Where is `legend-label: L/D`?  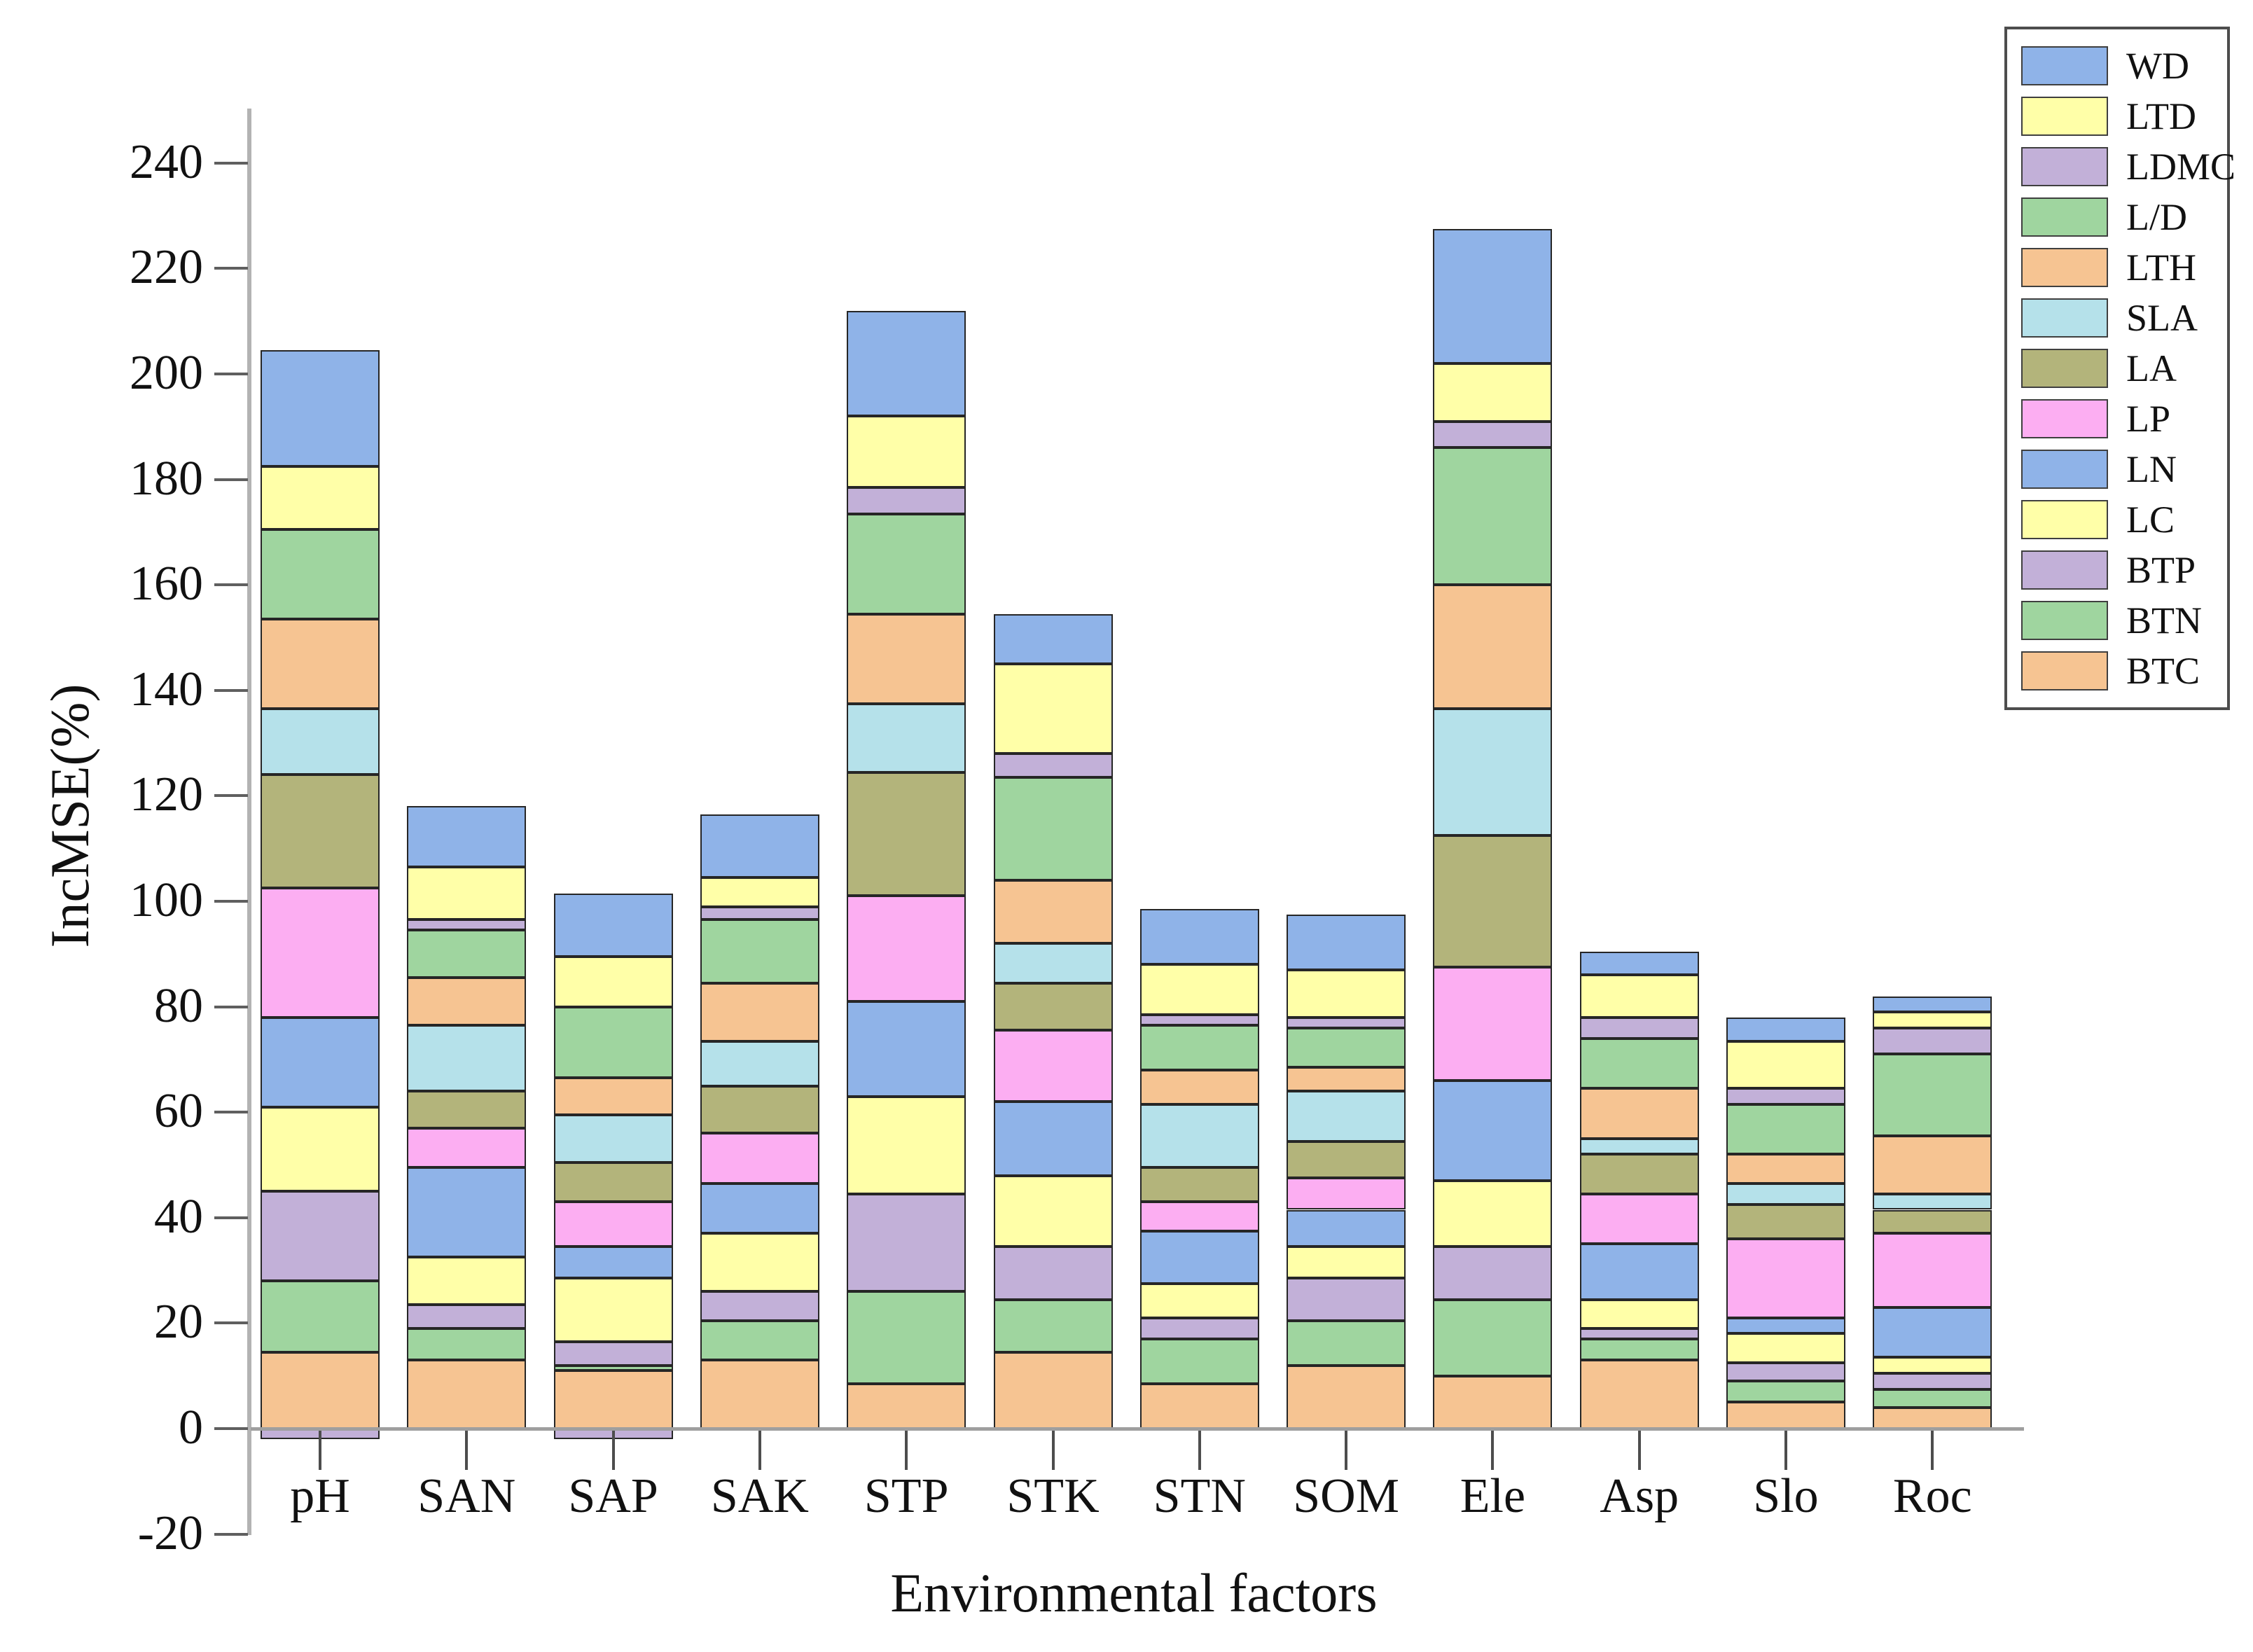
legend-label: L/D is located at coordinates (2156, 217).